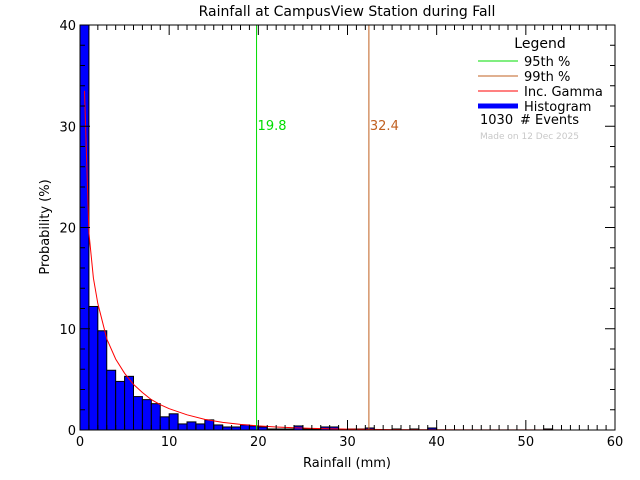 The height and width of the screenshot is (480, 640). What do you see at coordinates (557, 107) in the screenshot?
I see `legend-item-label: Histogram` at bounding box center [557, 107].